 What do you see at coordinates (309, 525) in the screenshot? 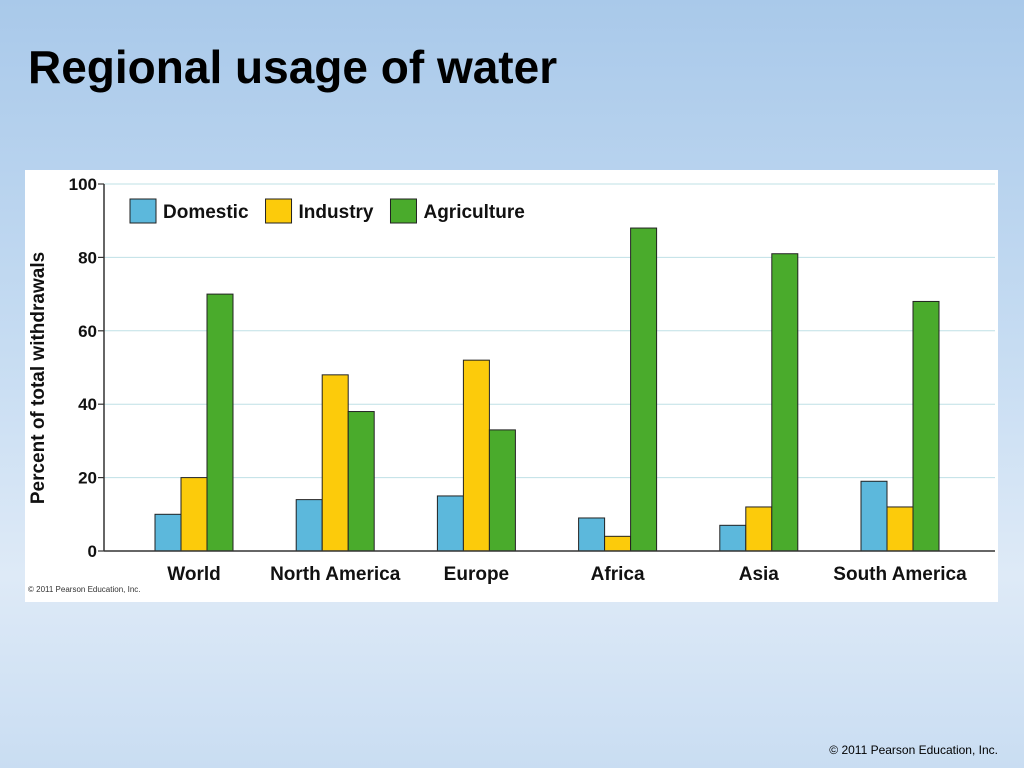
I see `bar-domestic-north-america` at bounding box center [309, 525].